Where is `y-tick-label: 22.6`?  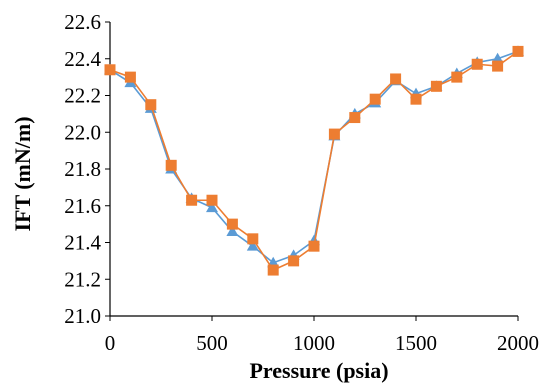 y-tick-label: 22.6 is located at coordinates (82, 22).